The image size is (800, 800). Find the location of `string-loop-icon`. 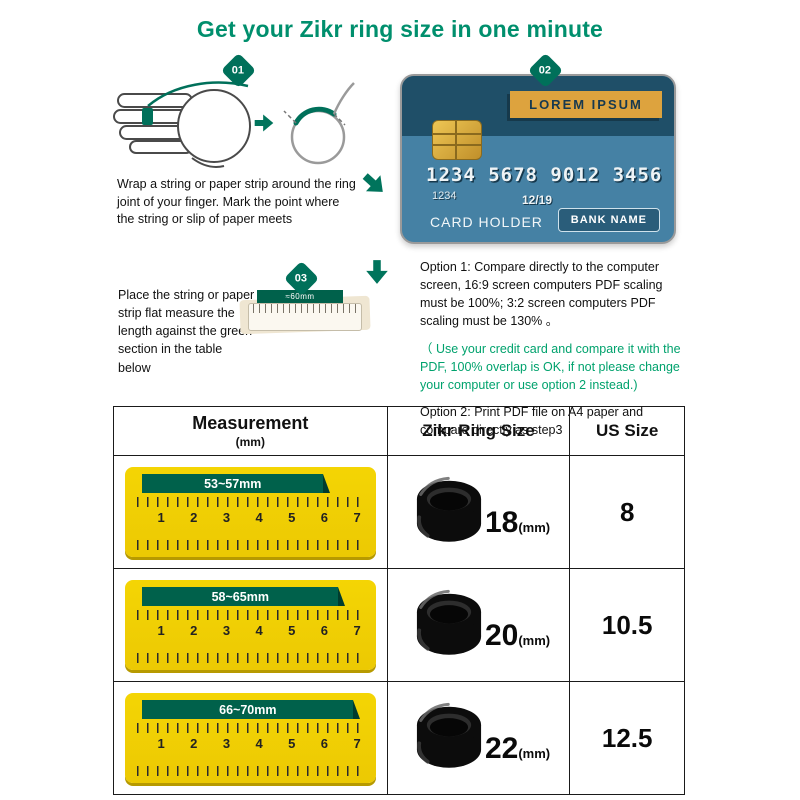

string-loop-icon is located at coordinates (319, 123).